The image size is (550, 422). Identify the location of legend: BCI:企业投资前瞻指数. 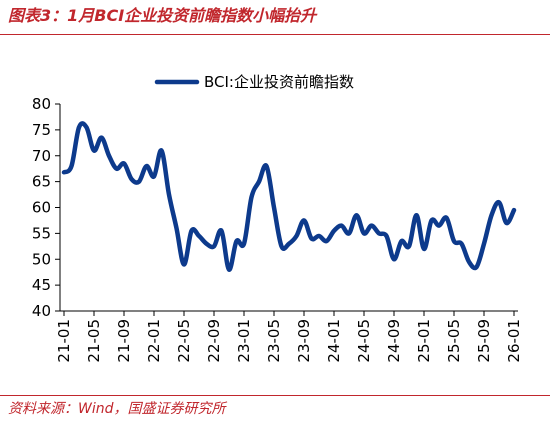
(254, 82).